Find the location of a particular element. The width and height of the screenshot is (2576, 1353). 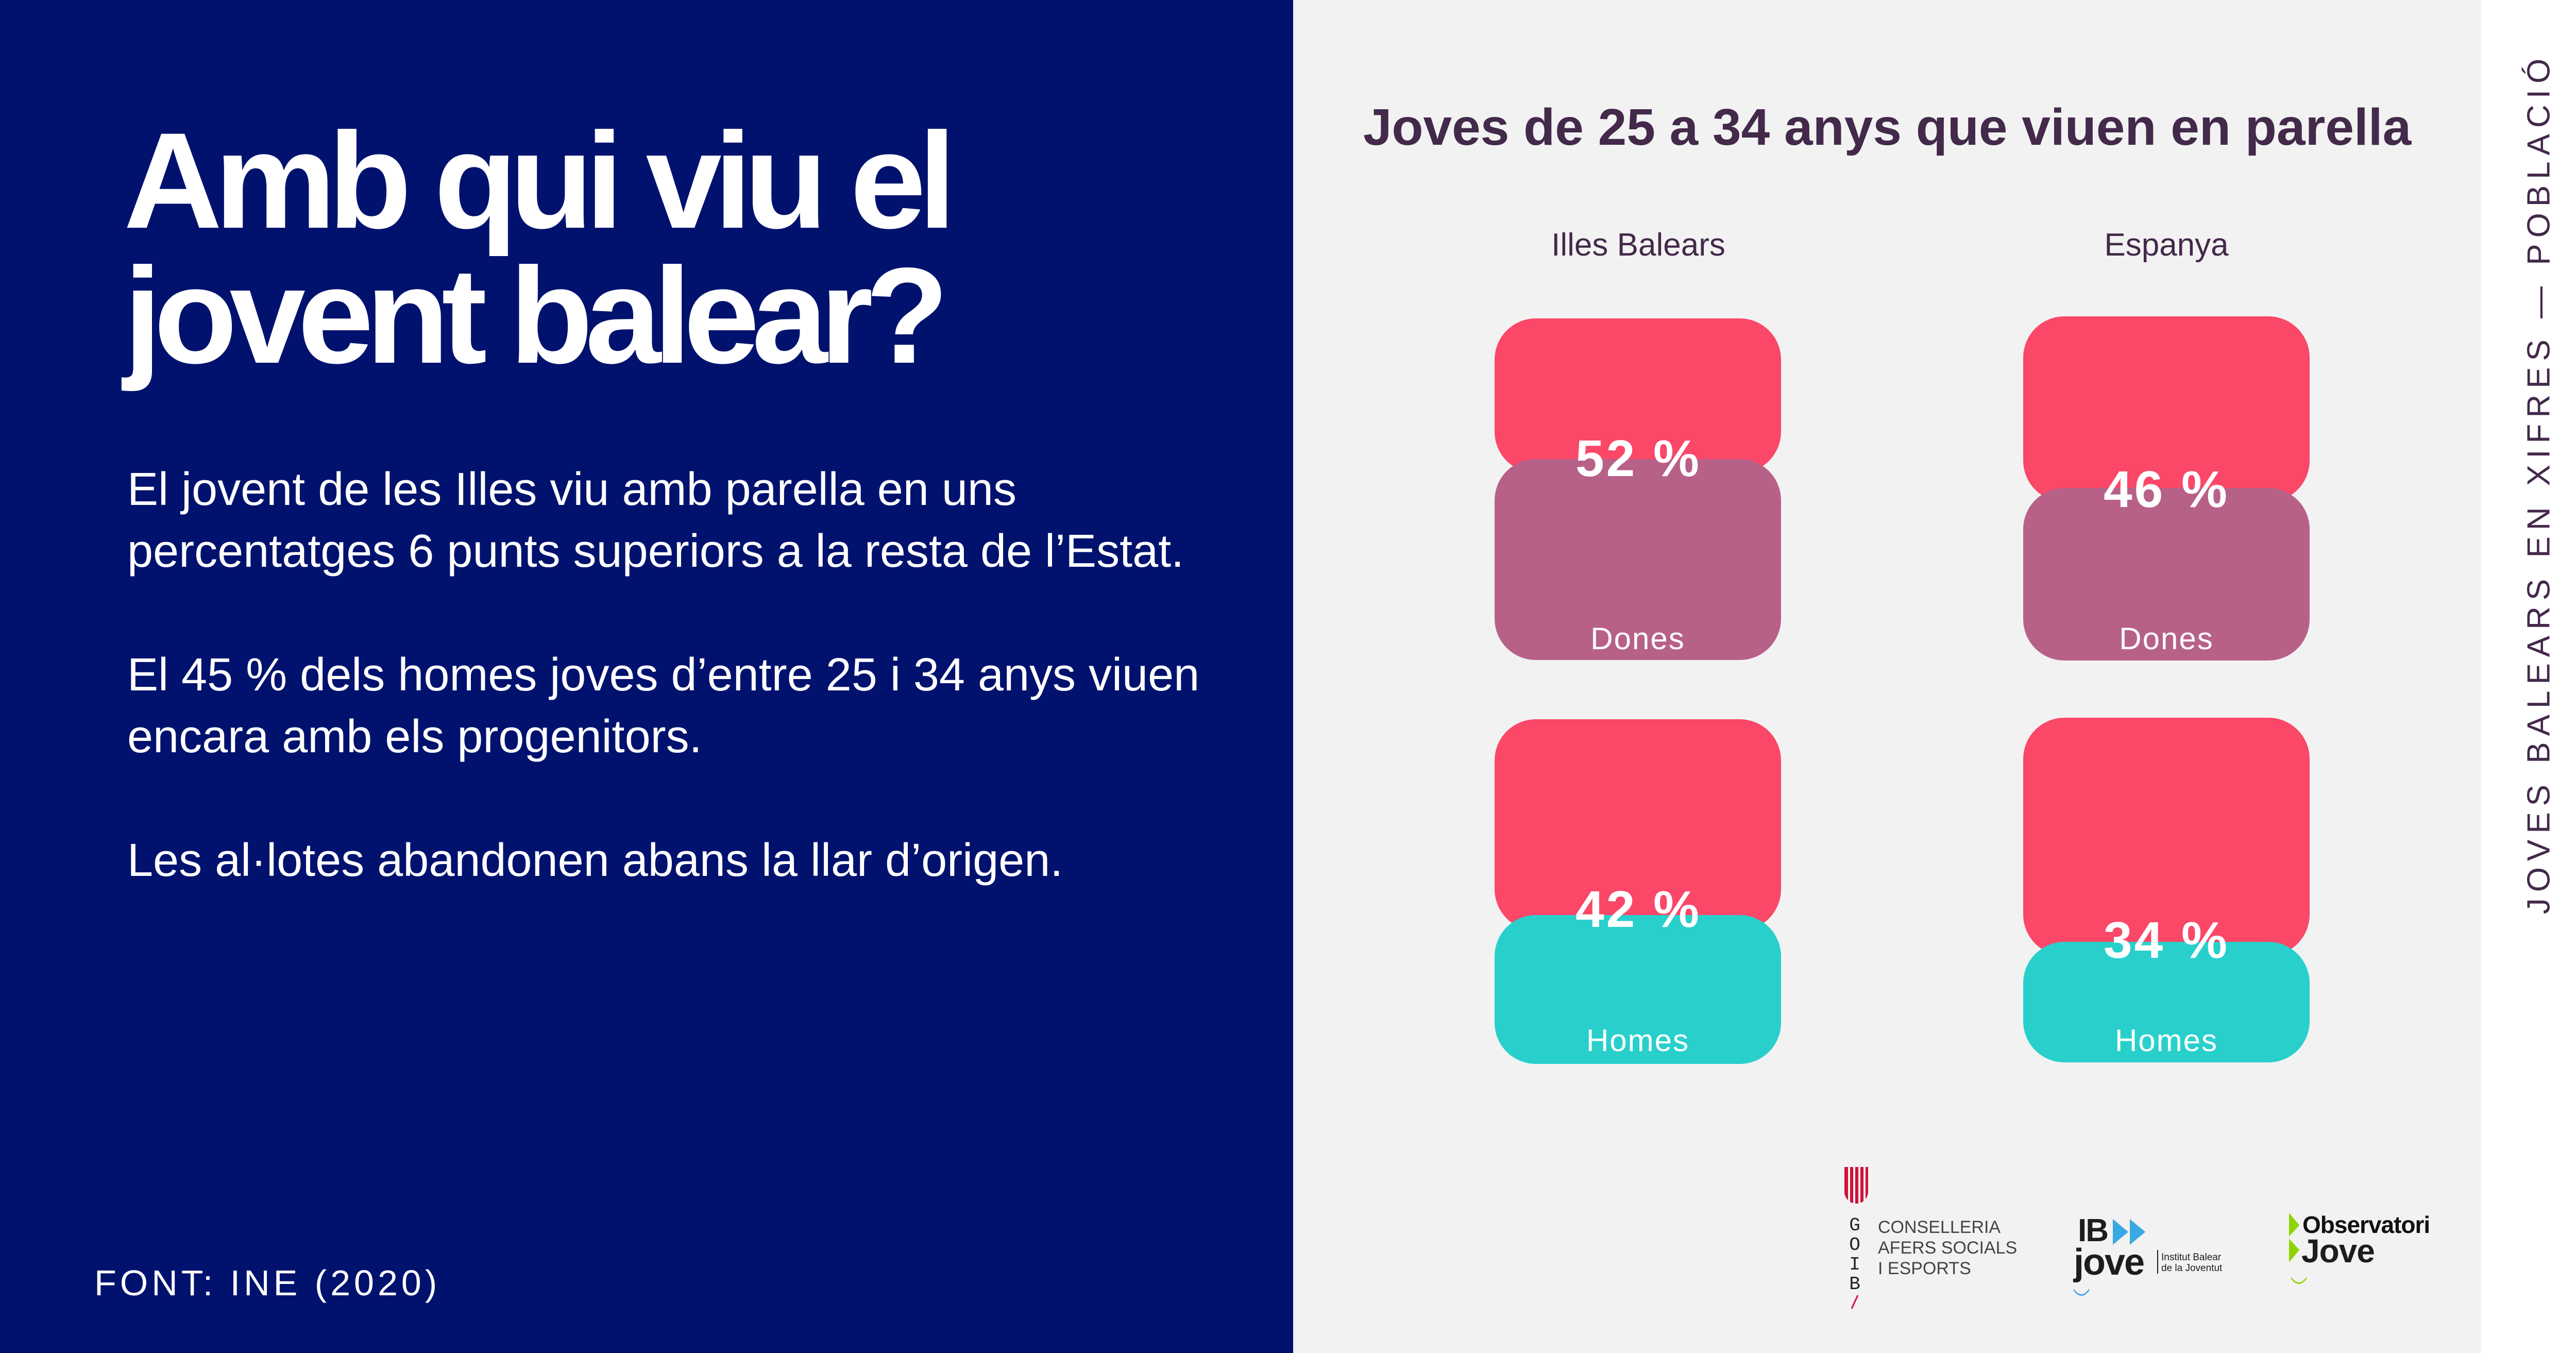

bar-remainder-ib-dones is located at coordinates (1638, 395).